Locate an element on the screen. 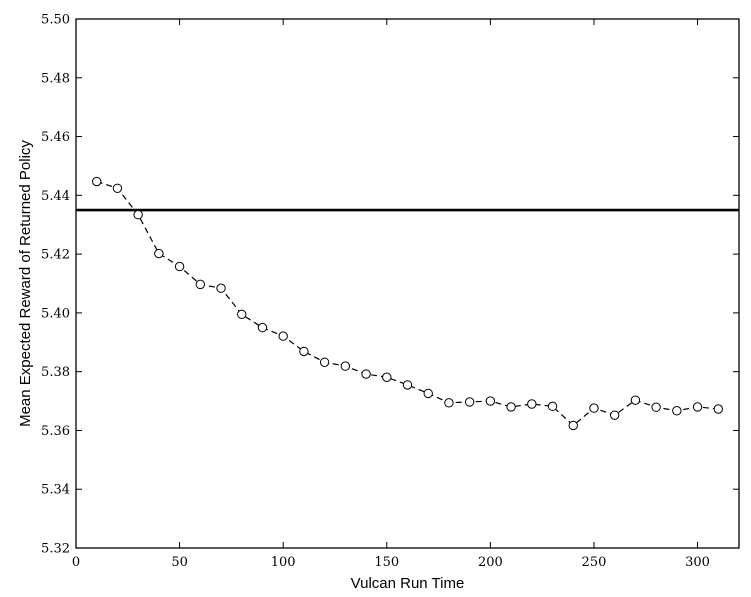 Image resolution: width=751 pixels, height=597 pixels. x-axis-label: Vulcan Run Time is located at coordinates (408, 583).